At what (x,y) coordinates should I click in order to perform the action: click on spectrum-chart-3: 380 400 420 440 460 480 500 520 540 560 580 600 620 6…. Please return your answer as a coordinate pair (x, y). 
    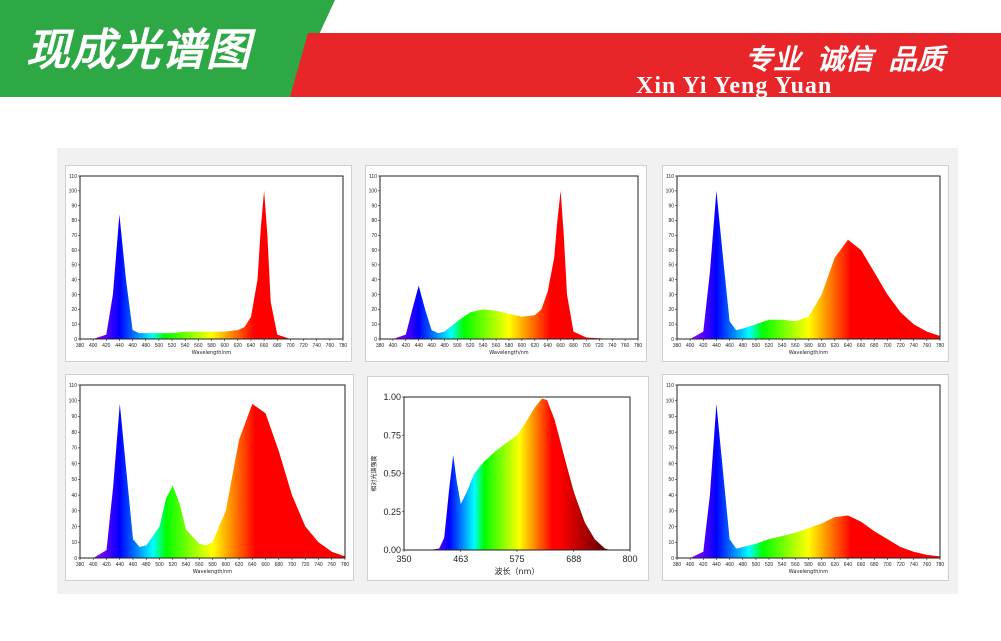
    Looking at the image, I should click on (805, 263).